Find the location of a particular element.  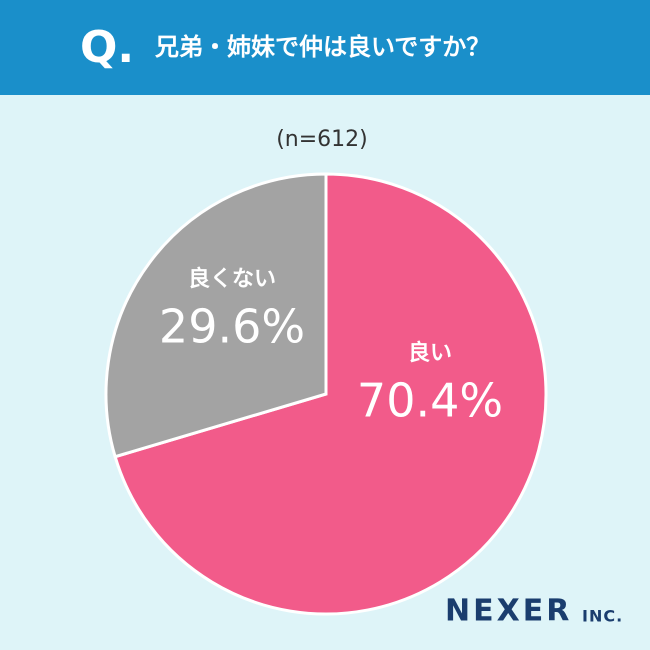

header-bar is located at coordinates (325, 47).